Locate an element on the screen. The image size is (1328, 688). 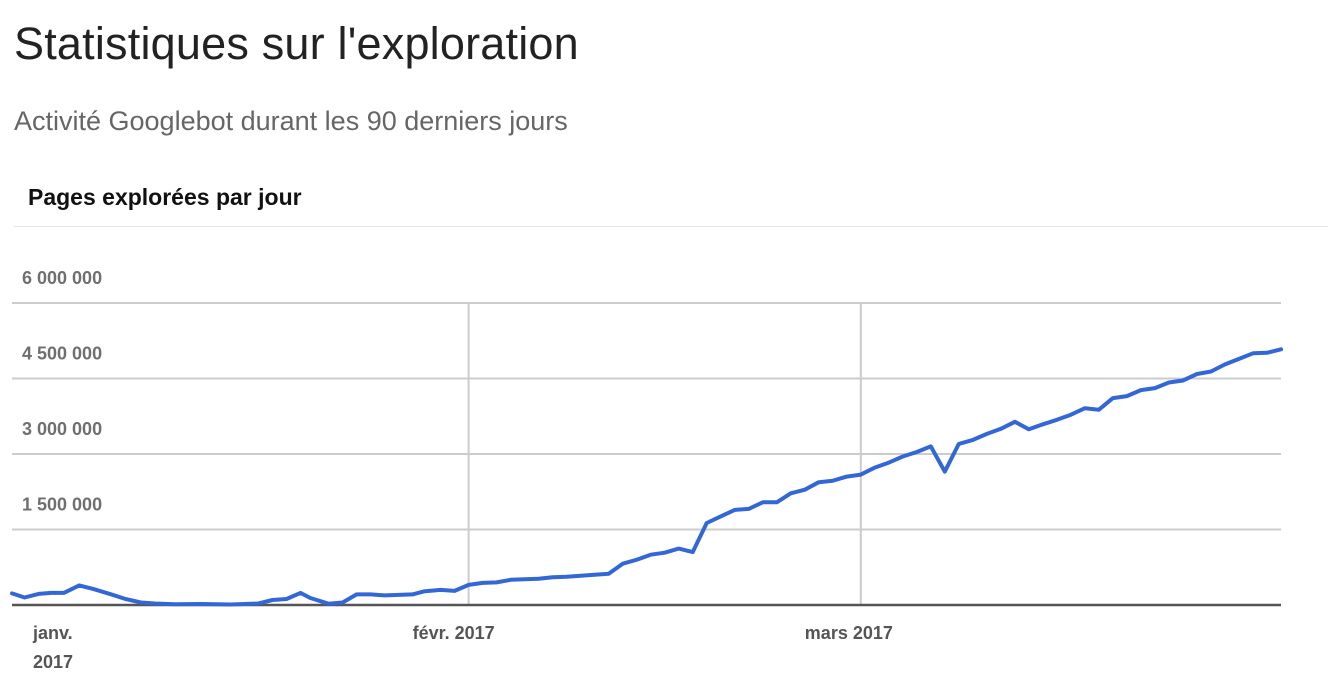
y-tick-labels: 1 500 000 3 000 000 4 500 000 6 000 000 is located at coordinates (62, 391).